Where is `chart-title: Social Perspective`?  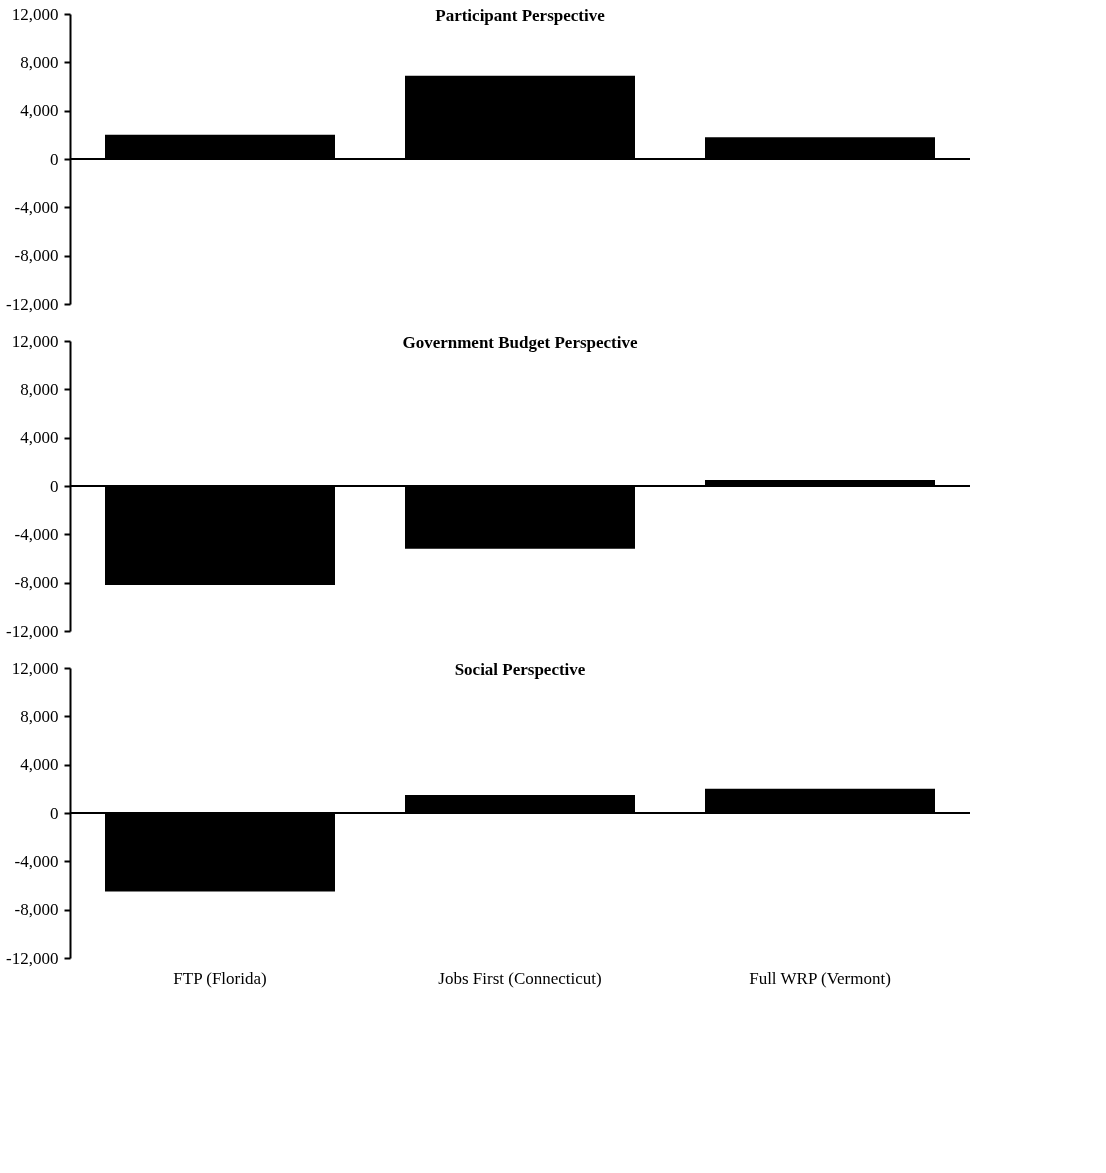 chart-title: Social Perspective is located at coordinates (520, 669).